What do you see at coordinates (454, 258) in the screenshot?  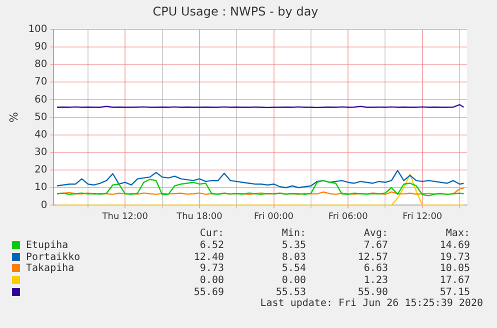 I see `text: 19.73` at bounding box center [454, 258].